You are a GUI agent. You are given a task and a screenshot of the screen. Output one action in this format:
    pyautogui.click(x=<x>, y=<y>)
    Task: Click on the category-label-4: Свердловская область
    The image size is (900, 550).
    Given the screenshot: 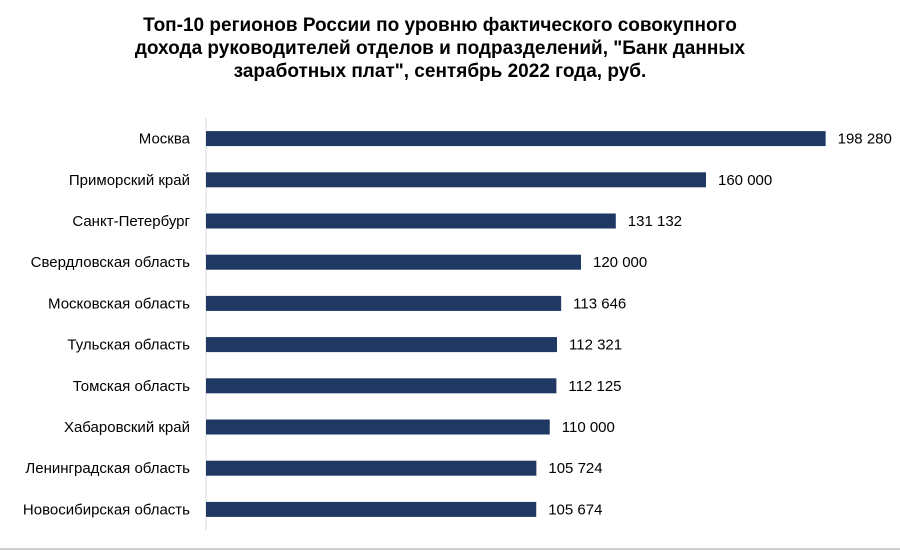 What is the action you would take?
    pyautogui.click(x=111, y=262)
    